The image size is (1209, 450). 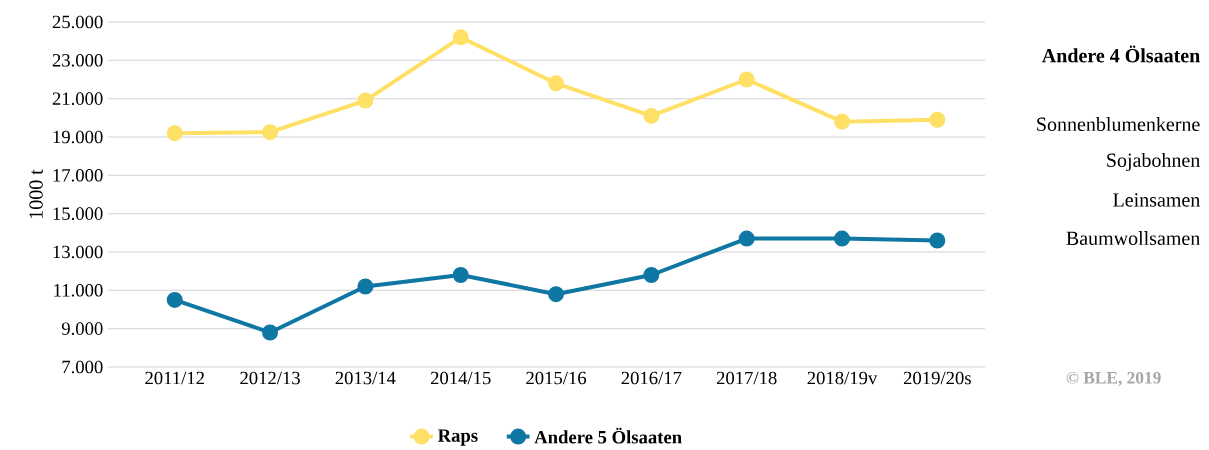 What do you see at coordinates (1113, 379) in the screenshot?
I see `text: © BLE, 2019` at bounding box center [1113, 379].